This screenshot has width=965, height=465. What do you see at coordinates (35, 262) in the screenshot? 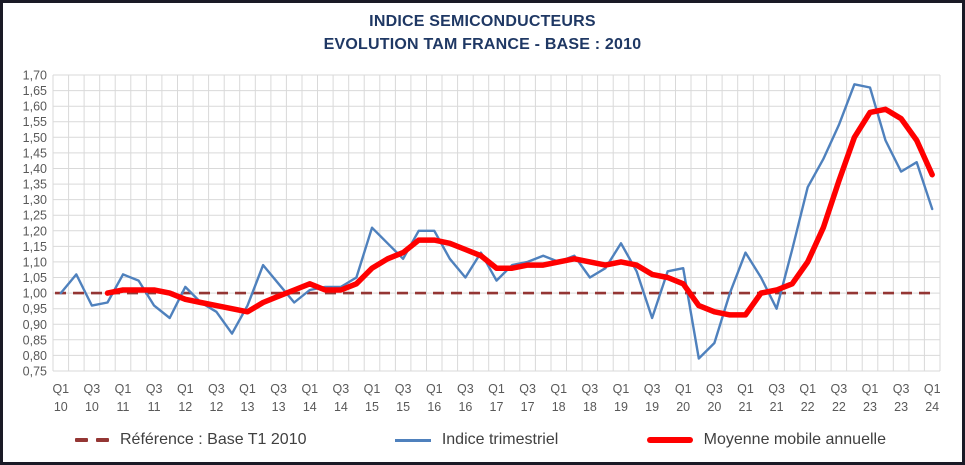
I see `svg-text: 1,10` at bounding box center [35, 262].